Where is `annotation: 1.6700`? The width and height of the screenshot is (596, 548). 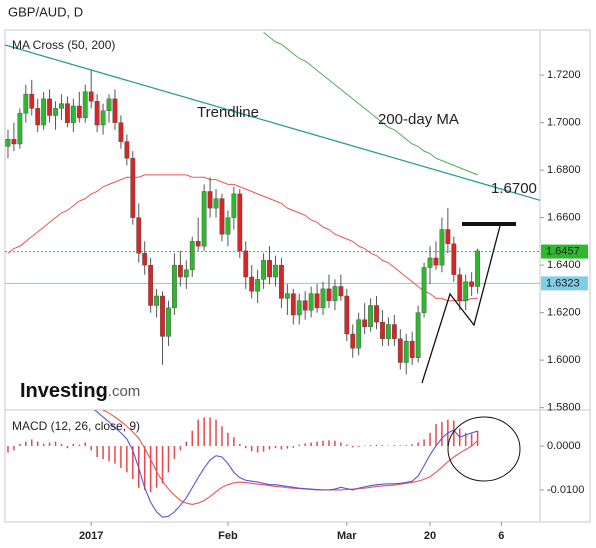
annotation: 1.6700 is located at coordinates (514, 188).